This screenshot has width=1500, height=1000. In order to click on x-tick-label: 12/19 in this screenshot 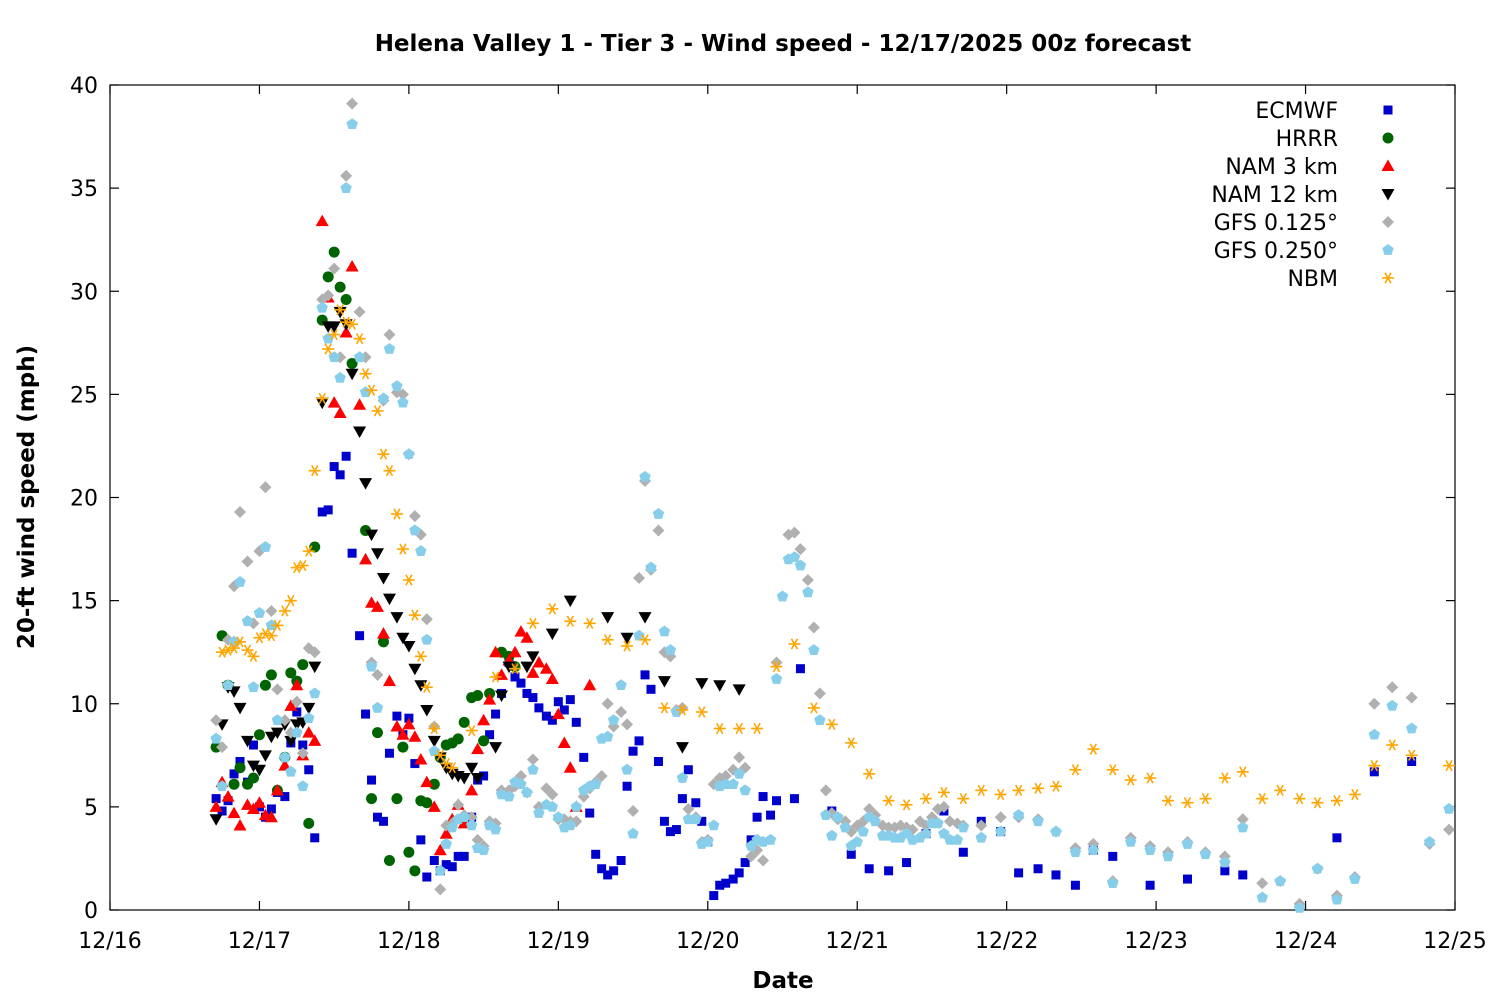, I will do `click(558, 941)`.